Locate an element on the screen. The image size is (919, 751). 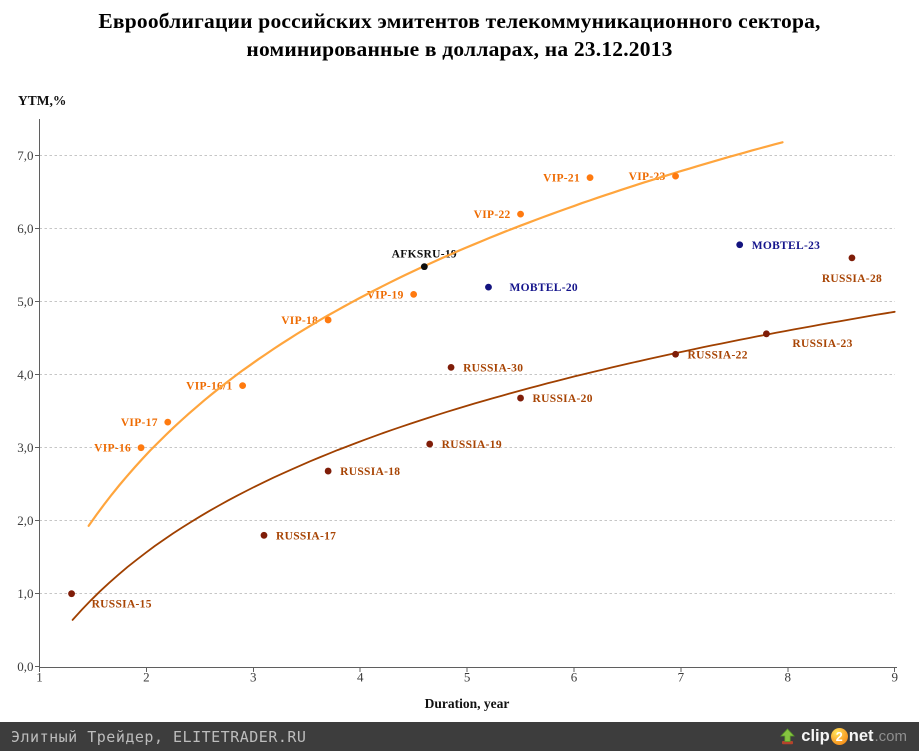
x-tick-label: 1 is located at coordinates (39, 677).